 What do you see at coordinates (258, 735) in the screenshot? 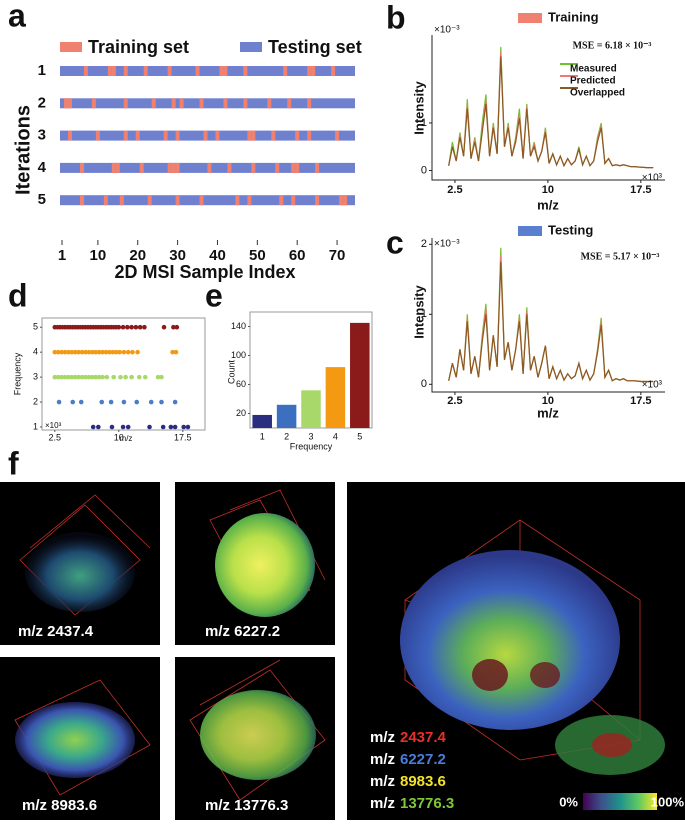
I see `tissue` at bounding box center [258, 735].